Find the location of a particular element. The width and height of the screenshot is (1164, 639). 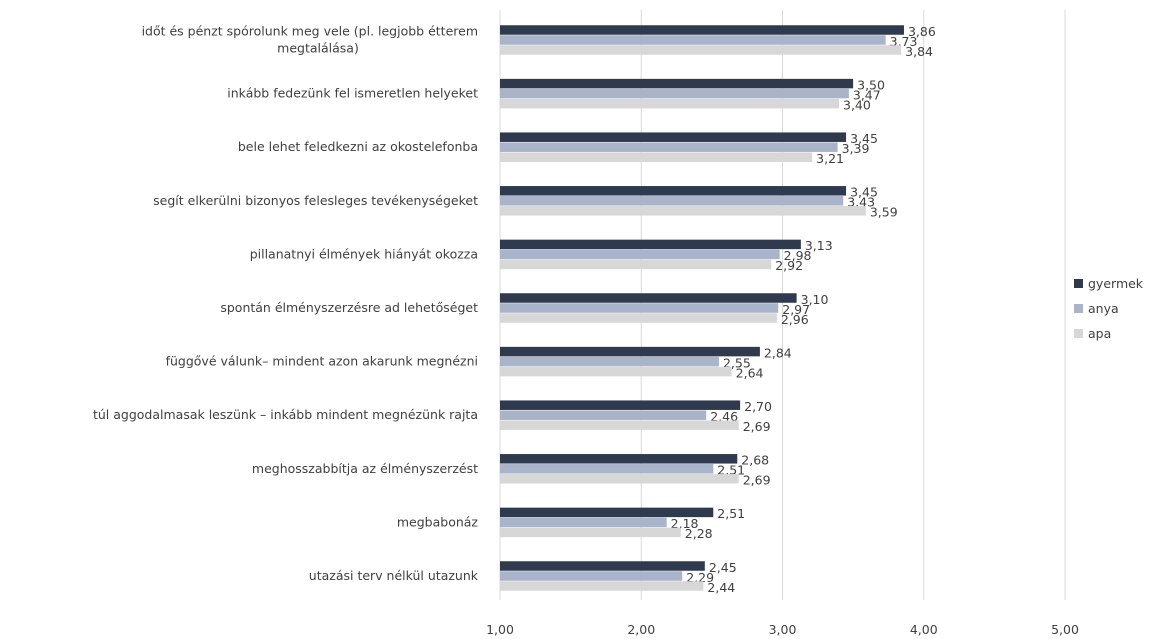

legend: gyermek anya apa is located at coordinates (1109, 308).